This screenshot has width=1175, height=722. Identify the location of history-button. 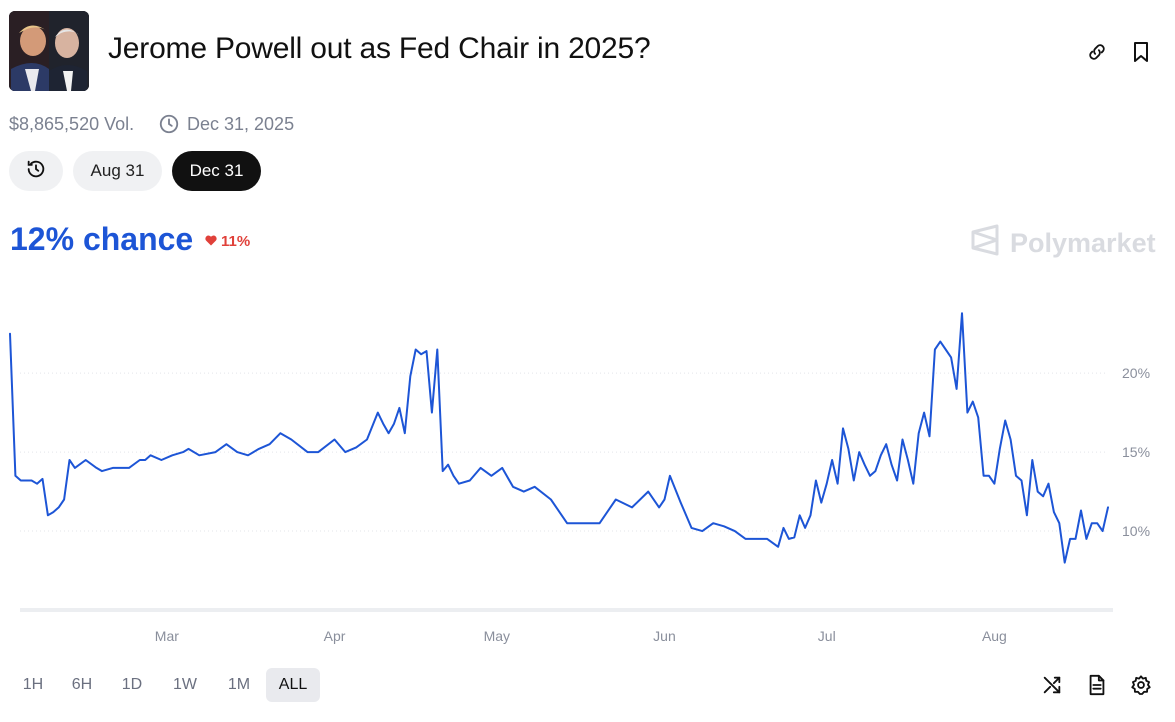
(36, 171).